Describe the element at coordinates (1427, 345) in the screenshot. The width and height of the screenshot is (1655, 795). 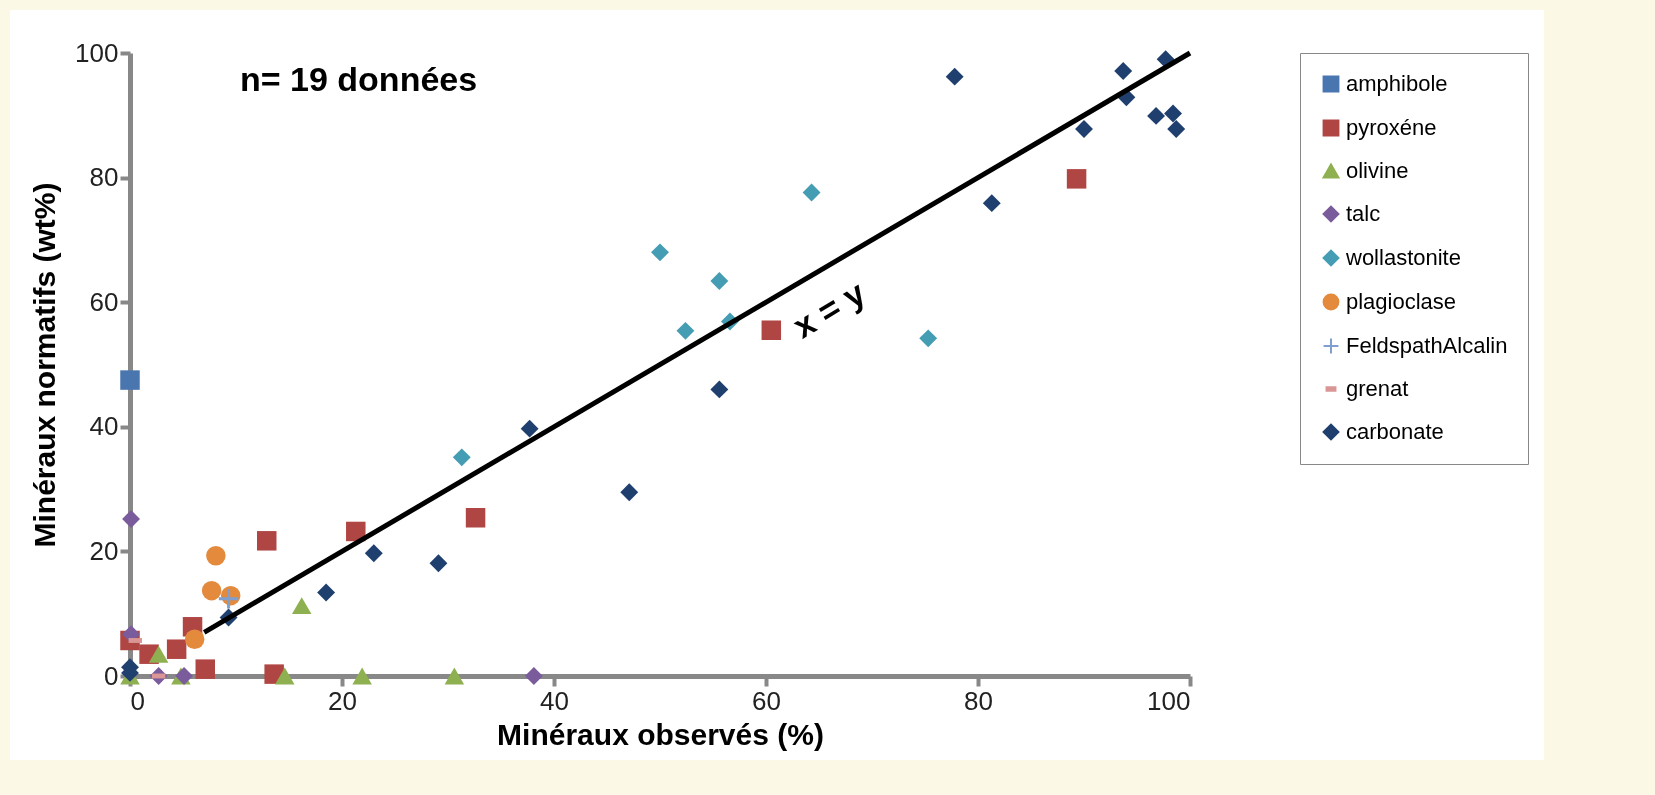
I see `legend-label: FeldspathAlcalin` at that location.